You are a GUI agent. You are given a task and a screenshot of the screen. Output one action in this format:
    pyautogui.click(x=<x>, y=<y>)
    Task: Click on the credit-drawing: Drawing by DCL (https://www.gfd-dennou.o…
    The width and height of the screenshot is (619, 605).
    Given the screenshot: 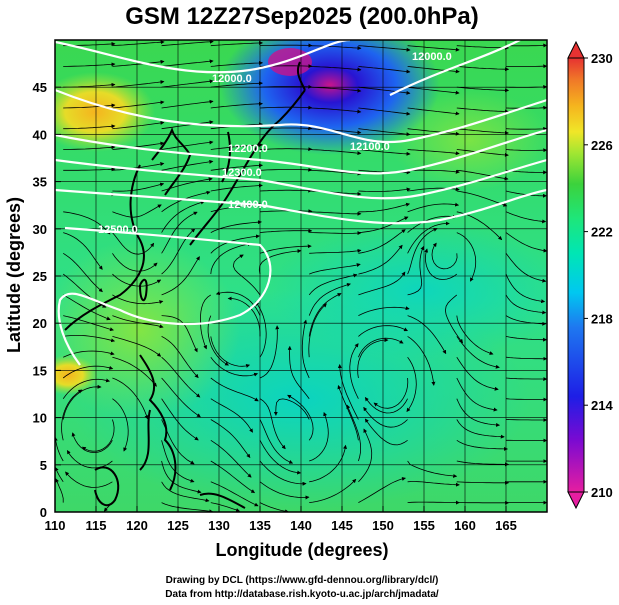 What is the action you would take?
    pyautogui.click(x=302, y=580)
    